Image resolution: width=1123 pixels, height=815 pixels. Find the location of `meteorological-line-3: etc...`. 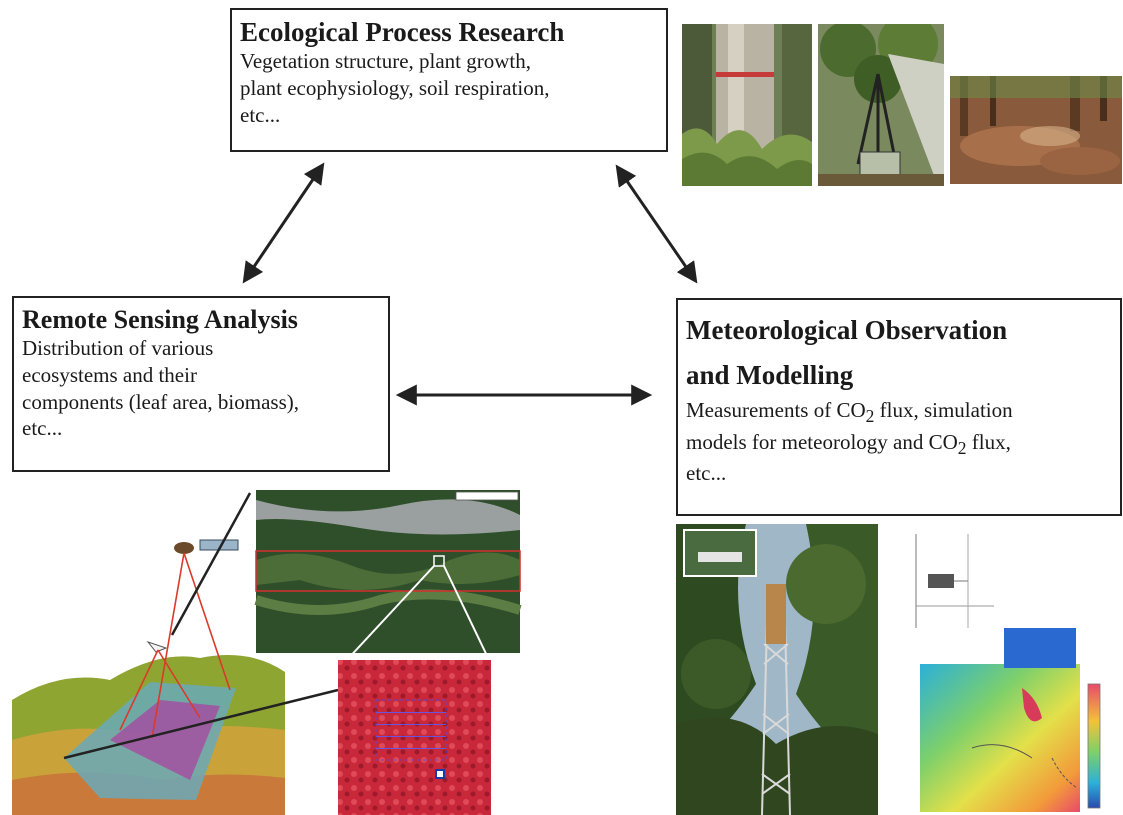

meteorological-line-3: etc... is located at coordinates (706, 473).